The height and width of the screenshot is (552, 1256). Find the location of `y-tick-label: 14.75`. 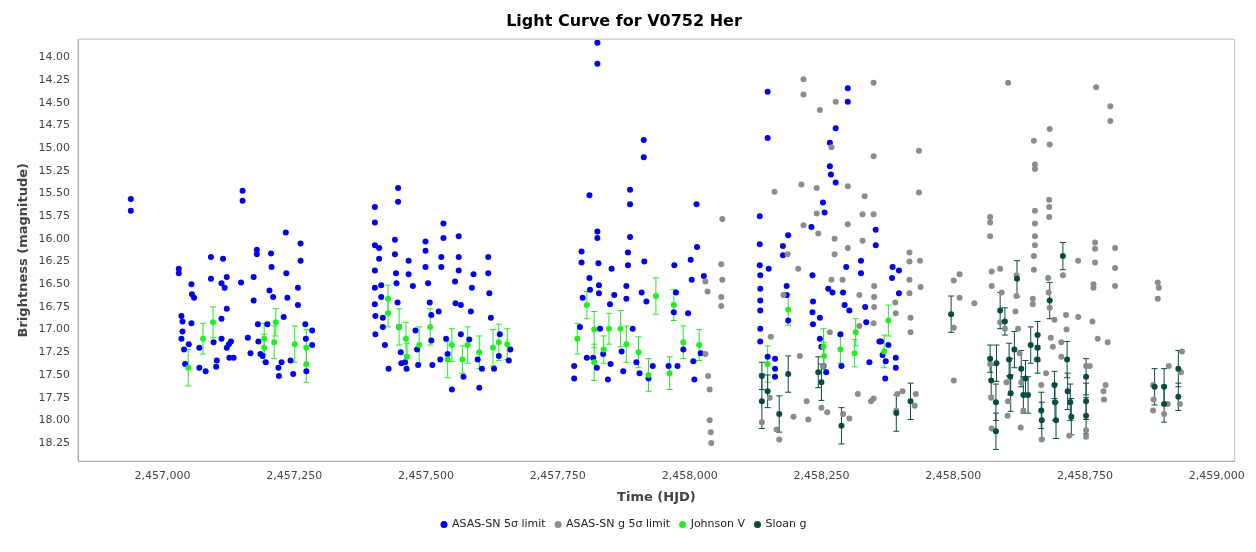

y-tick-label: 14.75 is located at coordinates (54, 125).